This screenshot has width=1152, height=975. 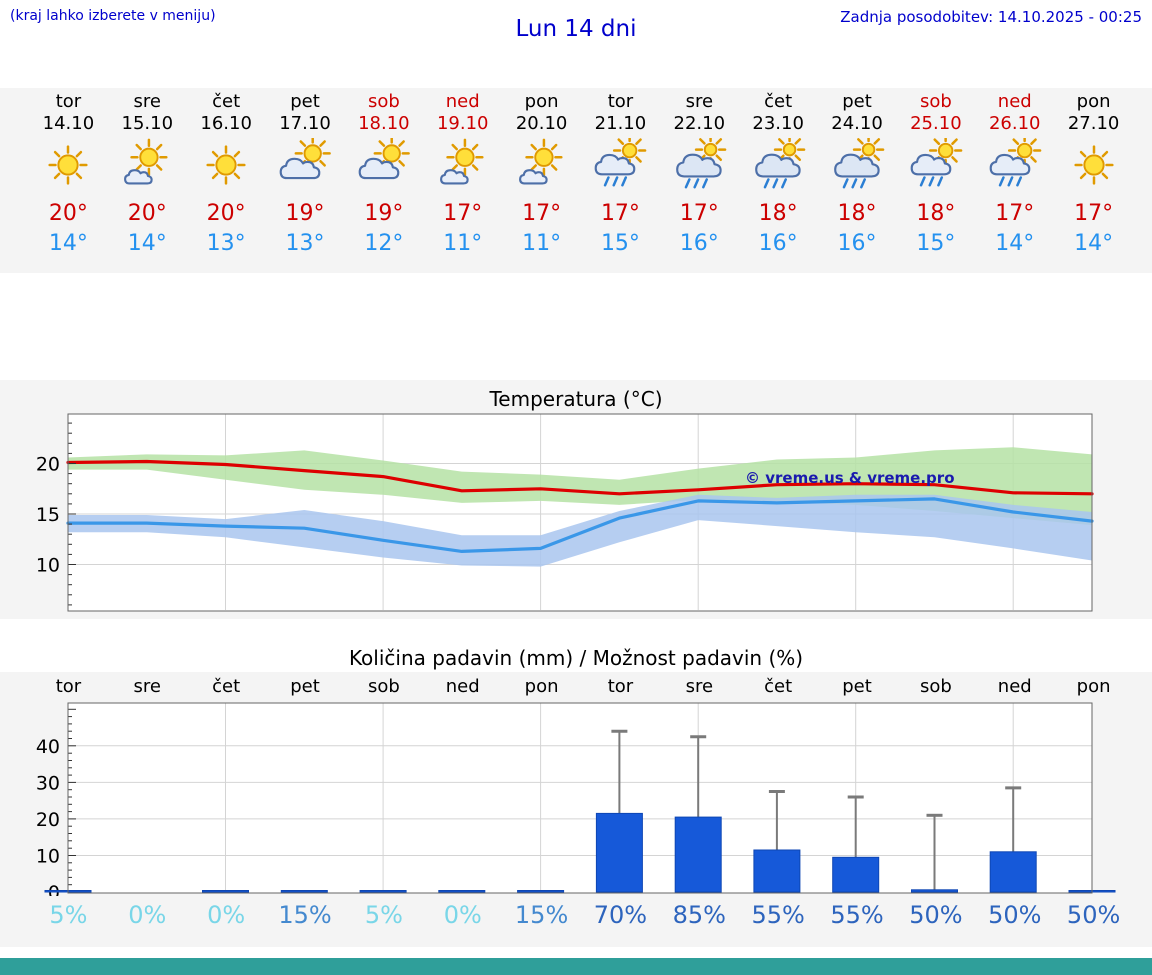 I want to click on precip-day-label: tor, so click(x=620, y=686).